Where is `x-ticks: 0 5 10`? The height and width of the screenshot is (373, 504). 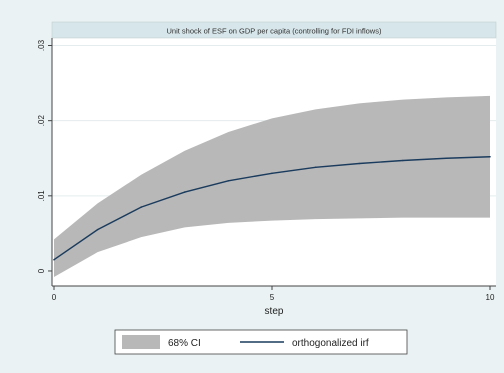
x-ticks: 0 5 10 is located at coordinates (273, 294).